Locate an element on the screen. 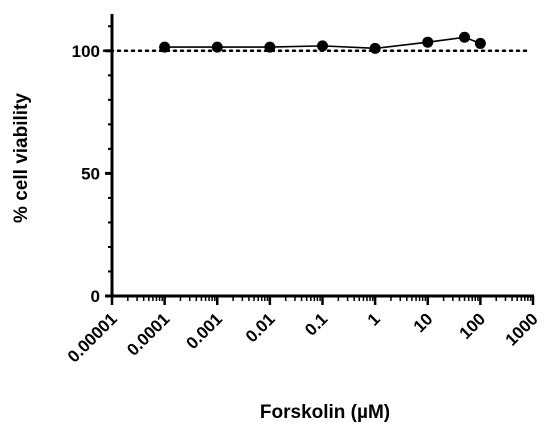 This screenshot has width=550, height=434. x-tick-label: 0.0001 is located at coordinates (148, 334).